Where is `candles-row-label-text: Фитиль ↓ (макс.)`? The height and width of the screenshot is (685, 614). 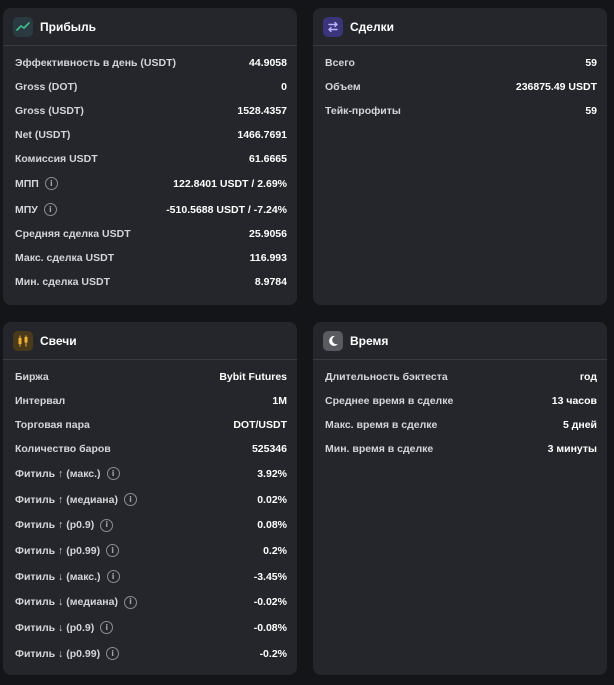 candles-row-label-text: Фитиль ↓ (макс.) is located at coordinates (58, 576).